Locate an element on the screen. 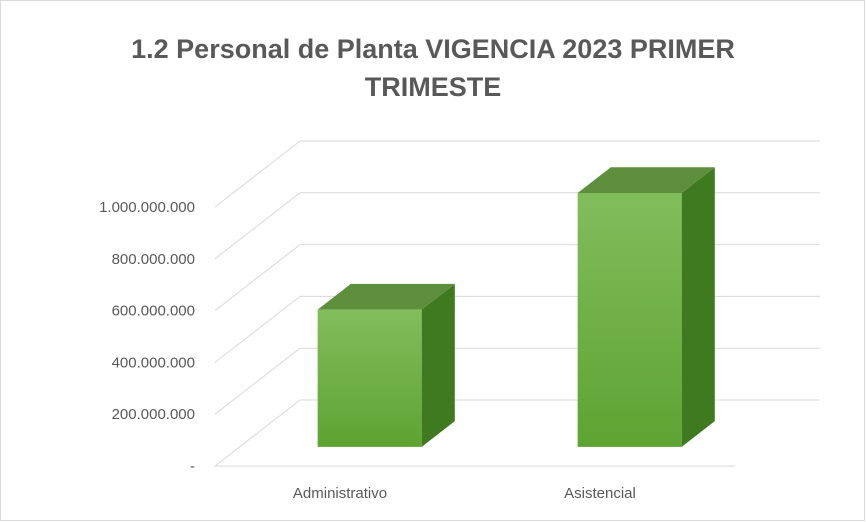 The image size is (866, 522). y-tick-label: 400.000.000 is located at coordinates (153, 362).